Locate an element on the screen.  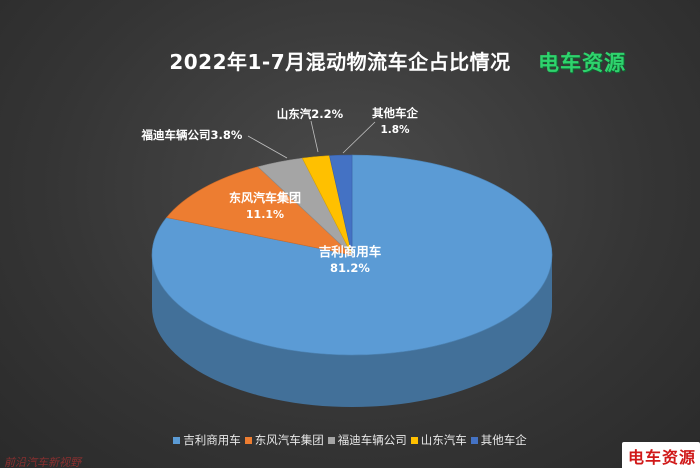
legend-item-4: 其他车企 is located at coordinates (498, 440).